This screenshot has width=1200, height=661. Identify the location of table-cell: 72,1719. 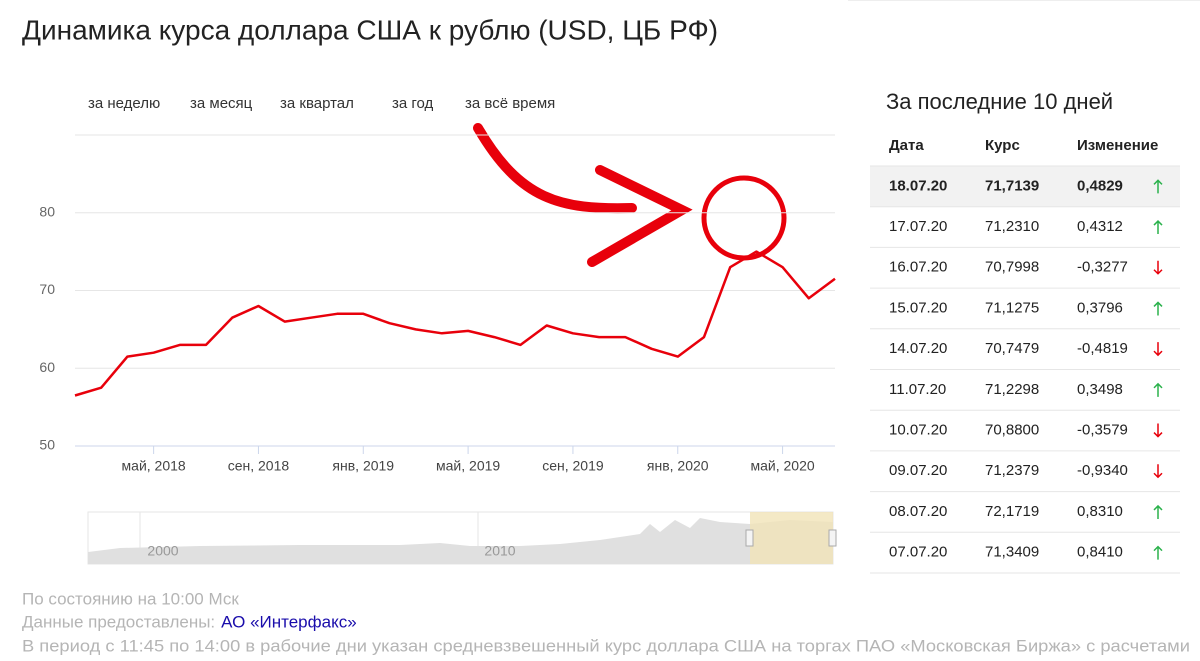
(1012, 511).